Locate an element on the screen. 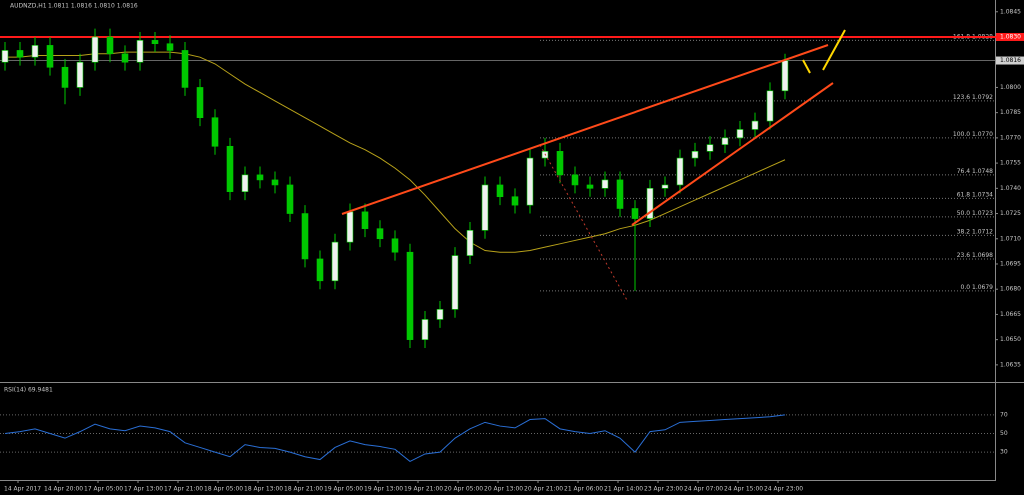 The height and width of the screenshot is (495, 1024). x-tick-label: 24 Apr 07:00 is located at coordinates (703, 489).